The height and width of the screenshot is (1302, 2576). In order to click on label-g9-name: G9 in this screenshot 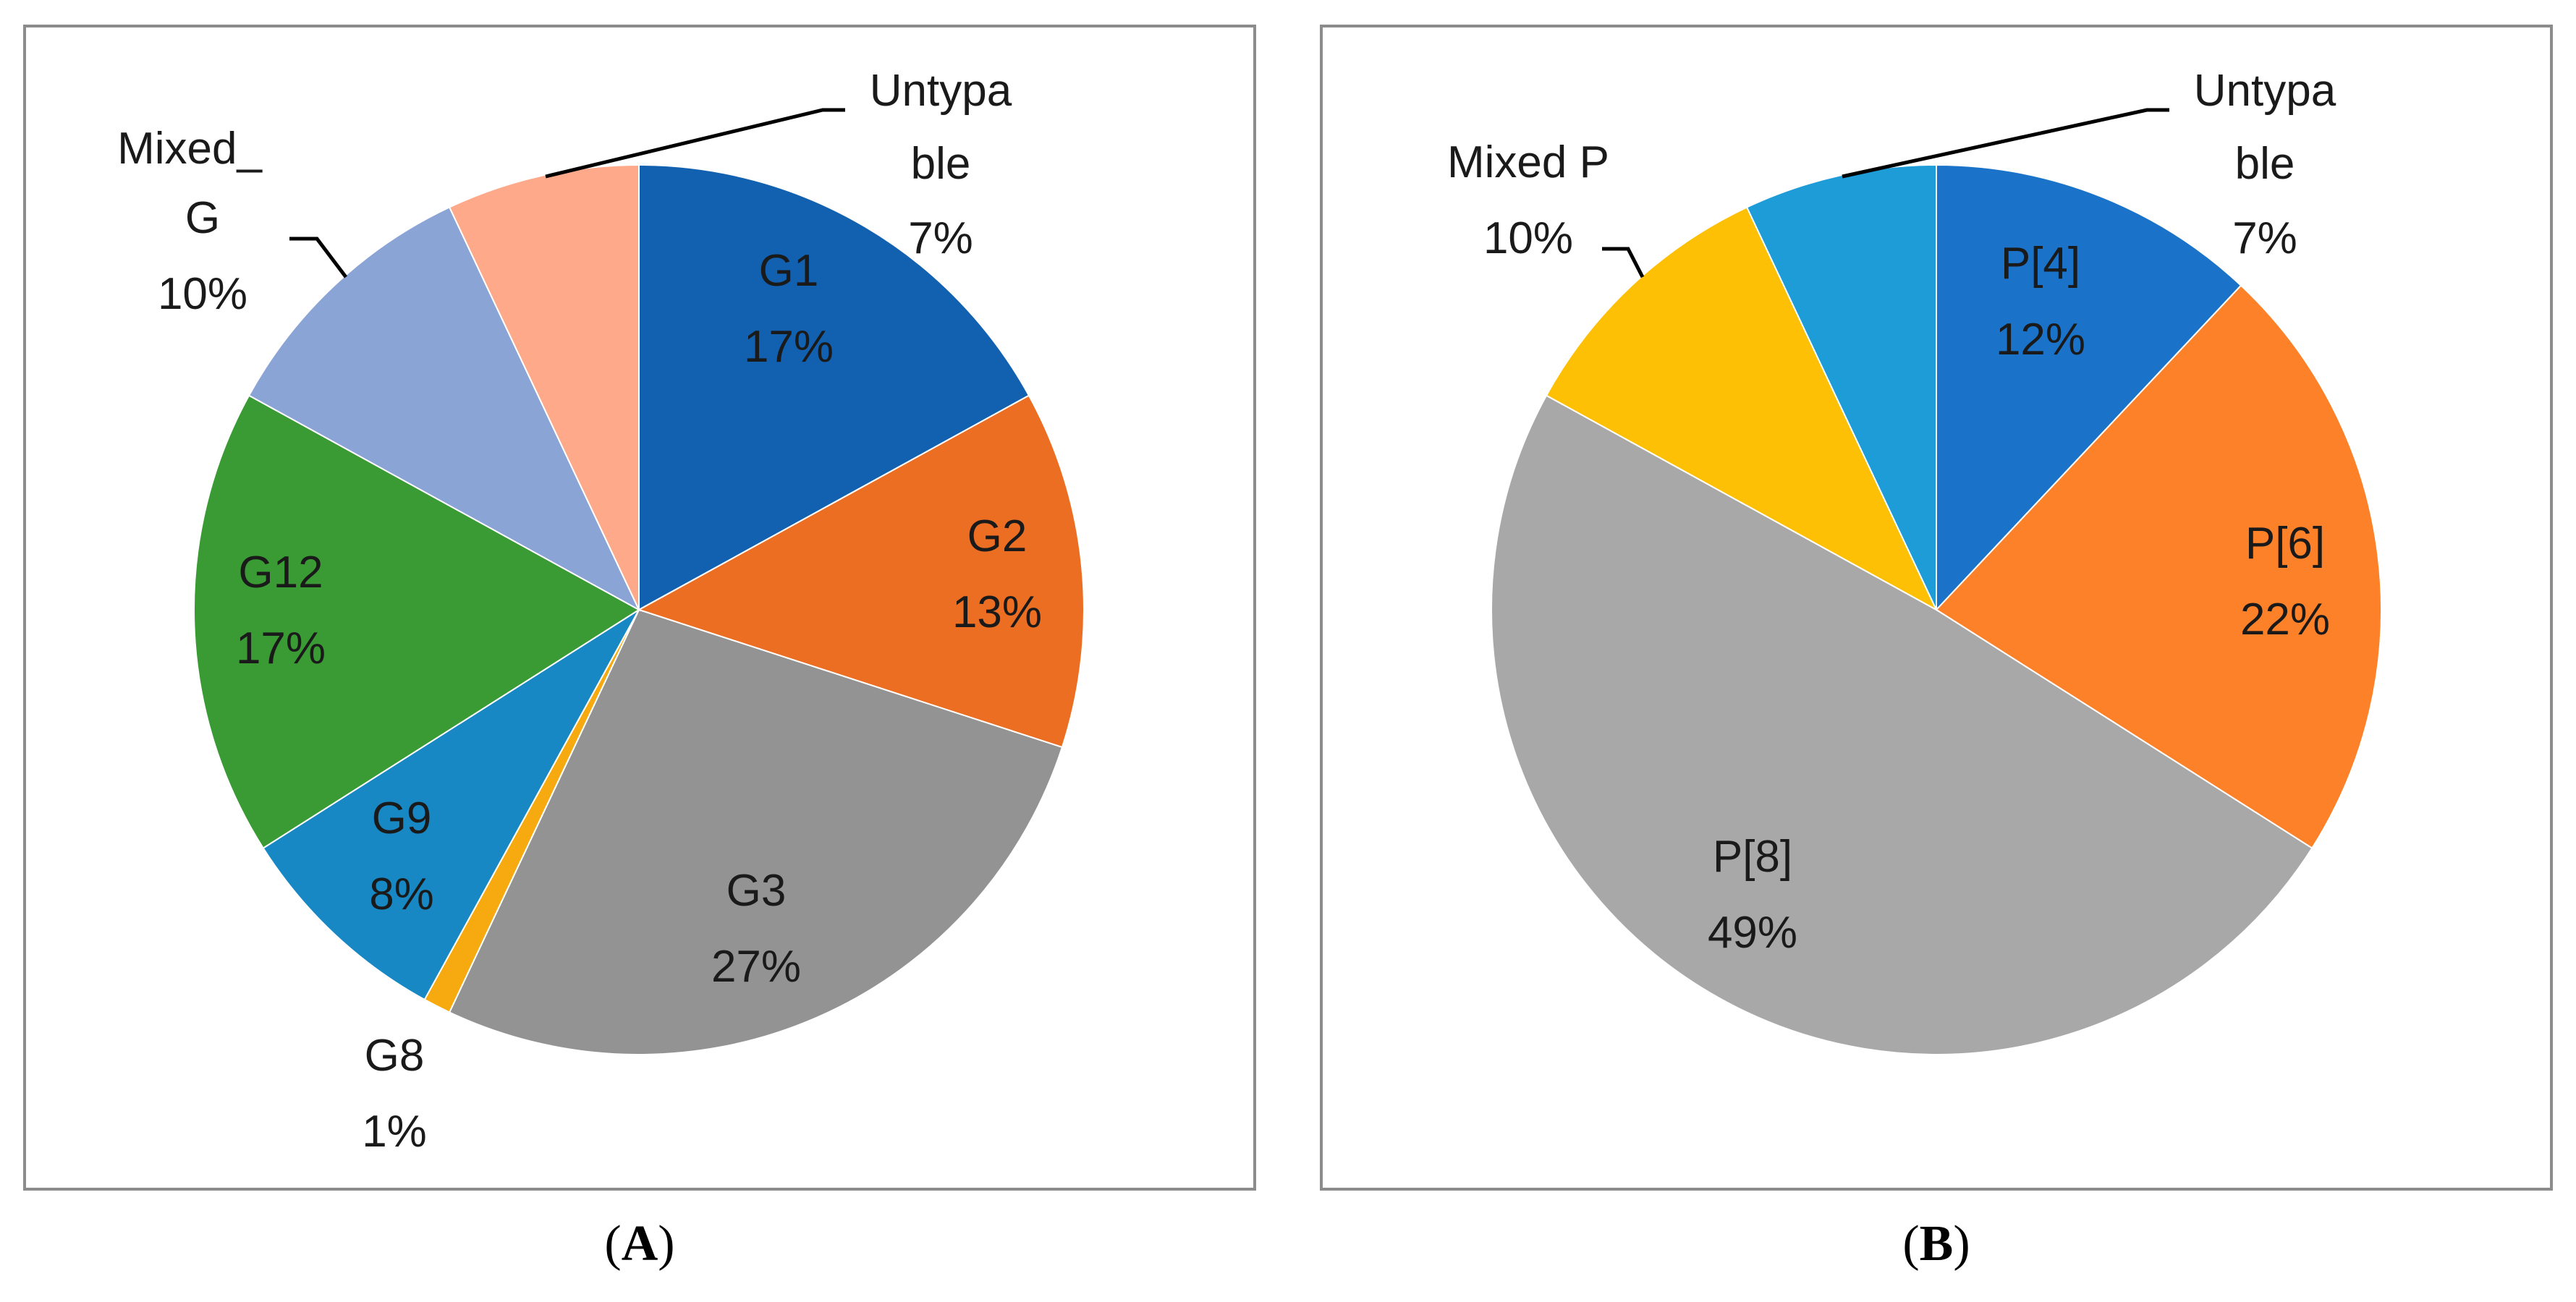, I will do `click(402, 818)`.